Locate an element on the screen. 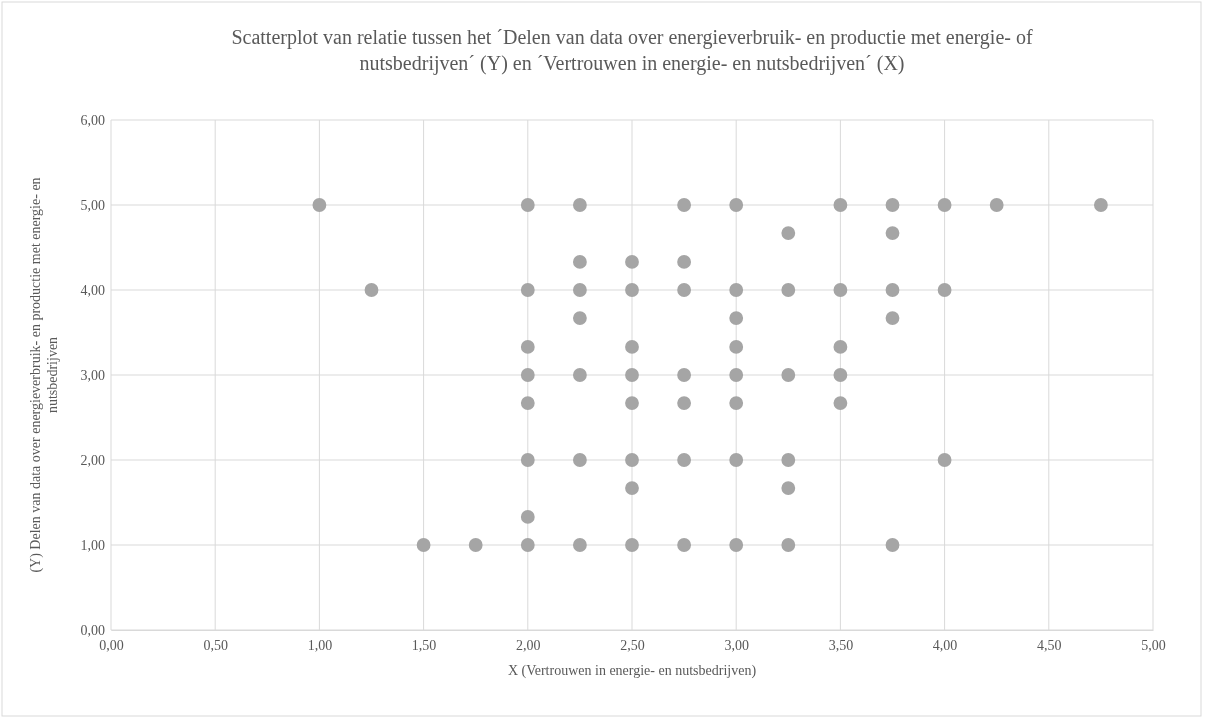  chart-title: Scatterplot van relatie tussen het ´Delen van data over energieverbruik- en productie met energie- of nutsbedrijven´ (Y) en ´Vertrouwen in energie- en nutsbedrijven´ (X) is located at coordinates (632, 50).